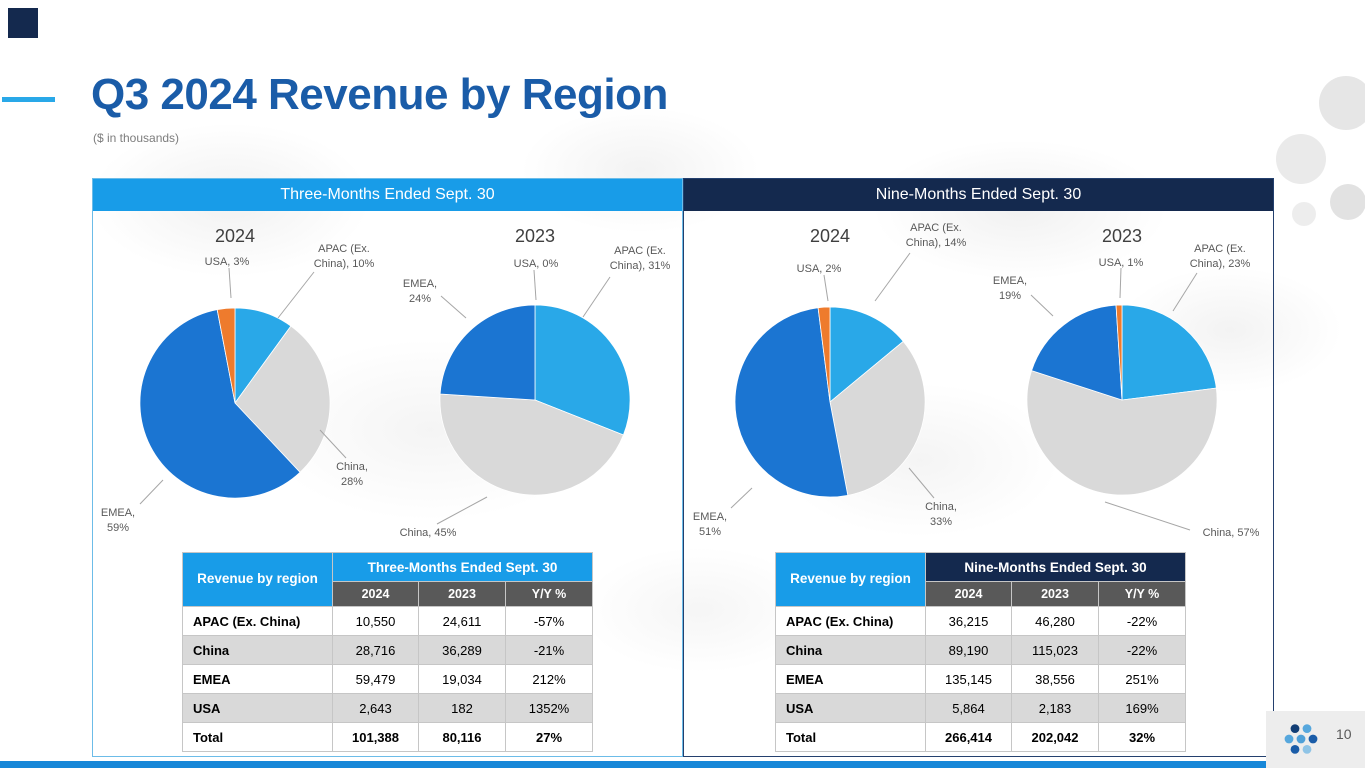  I want to click on pie-label-emea: EMEA, 59%, so click(118, 520).